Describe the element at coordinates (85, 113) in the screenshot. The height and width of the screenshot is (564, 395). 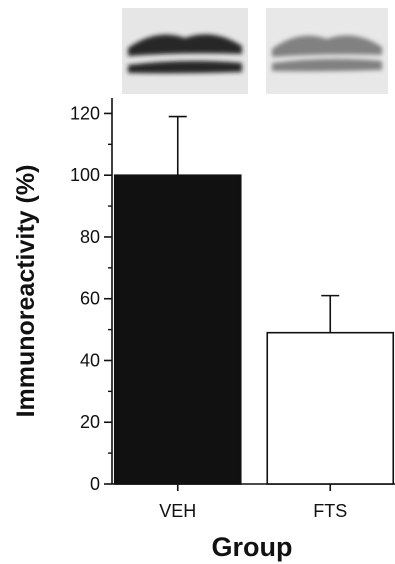
I see `y-tick-label: 120` at that location.